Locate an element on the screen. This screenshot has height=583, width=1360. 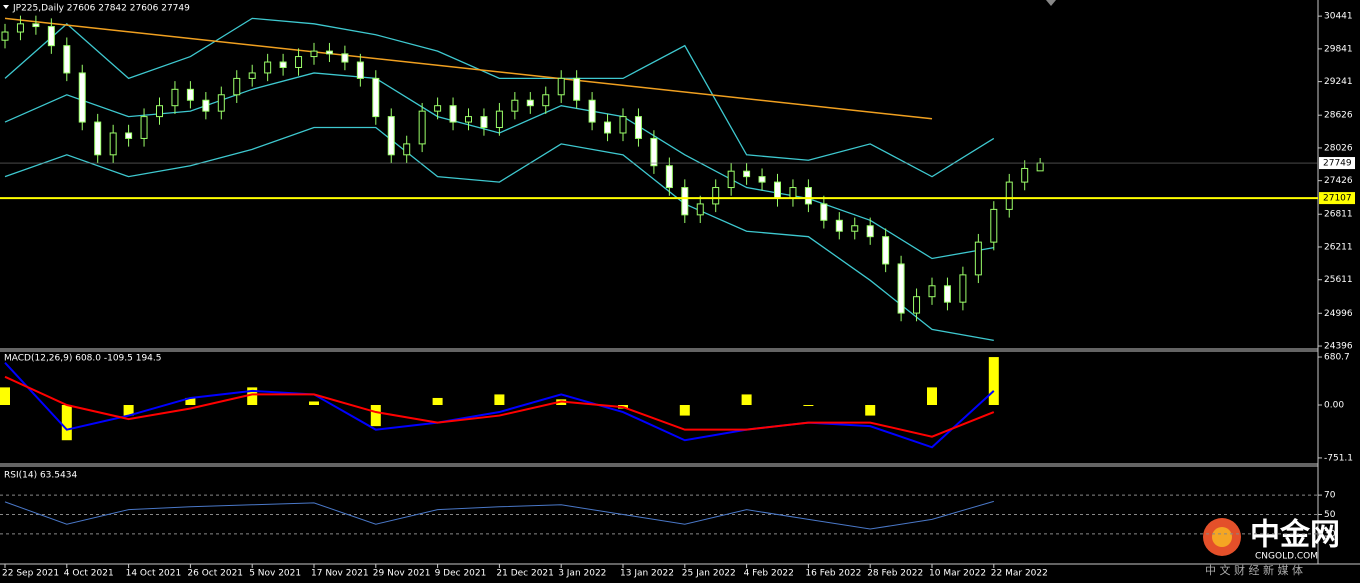
y-tick-label: 28026 is located at coordinates (1338, 148).